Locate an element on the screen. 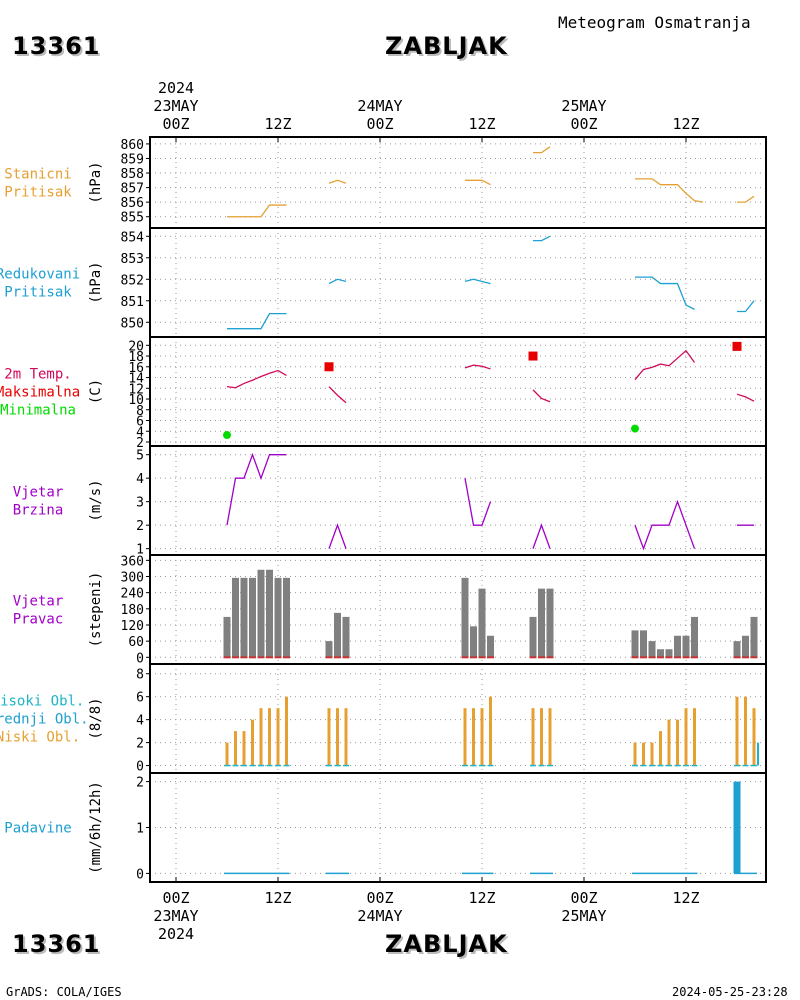 The height and width of the screenshot is (1000, 800). panel-label: Visoki Obl. is located at coordinates (42, 702).